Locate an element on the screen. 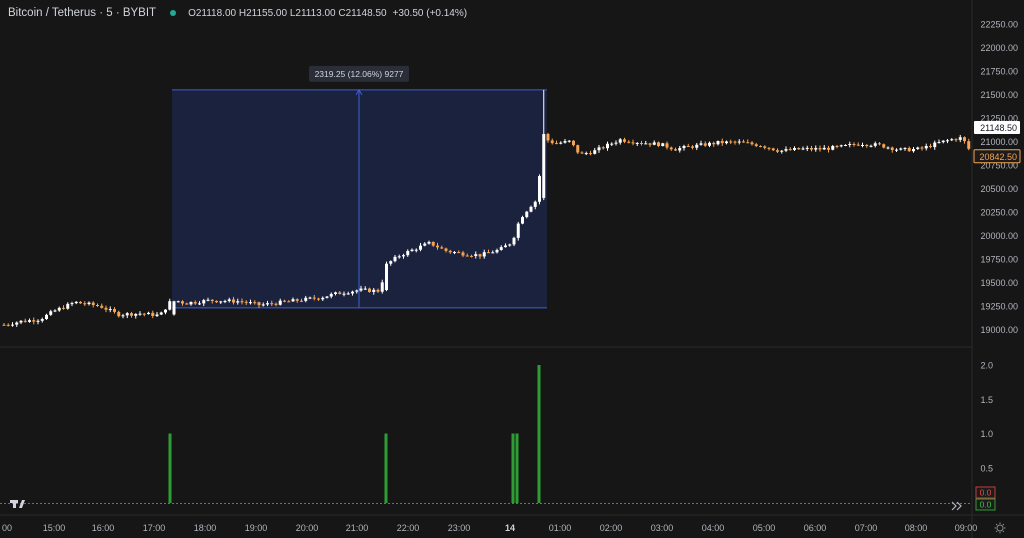  gear-icon is located at coordinates (1000, 528).